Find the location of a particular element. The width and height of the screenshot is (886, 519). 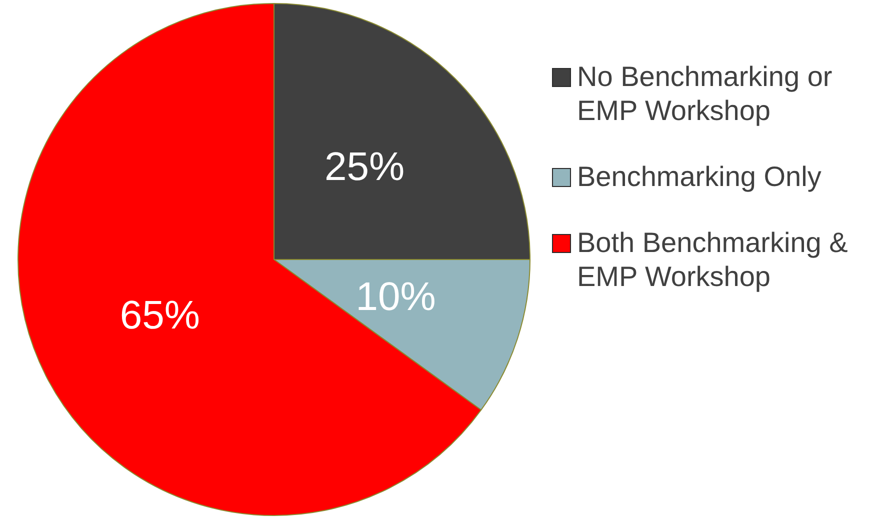

data-label: 25% is located at coordinates (364, 167).